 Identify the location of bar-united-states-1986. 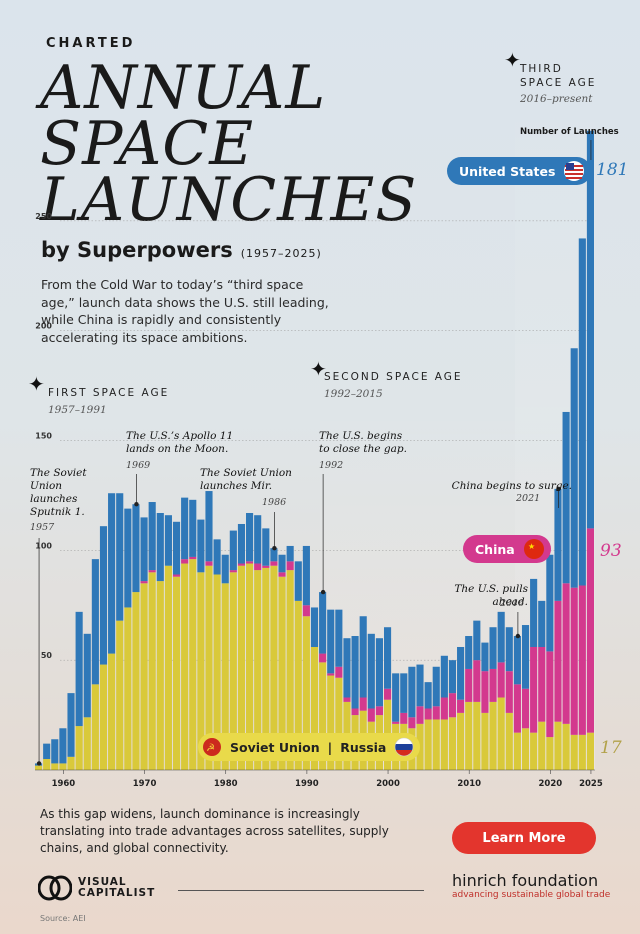
(274, 555).